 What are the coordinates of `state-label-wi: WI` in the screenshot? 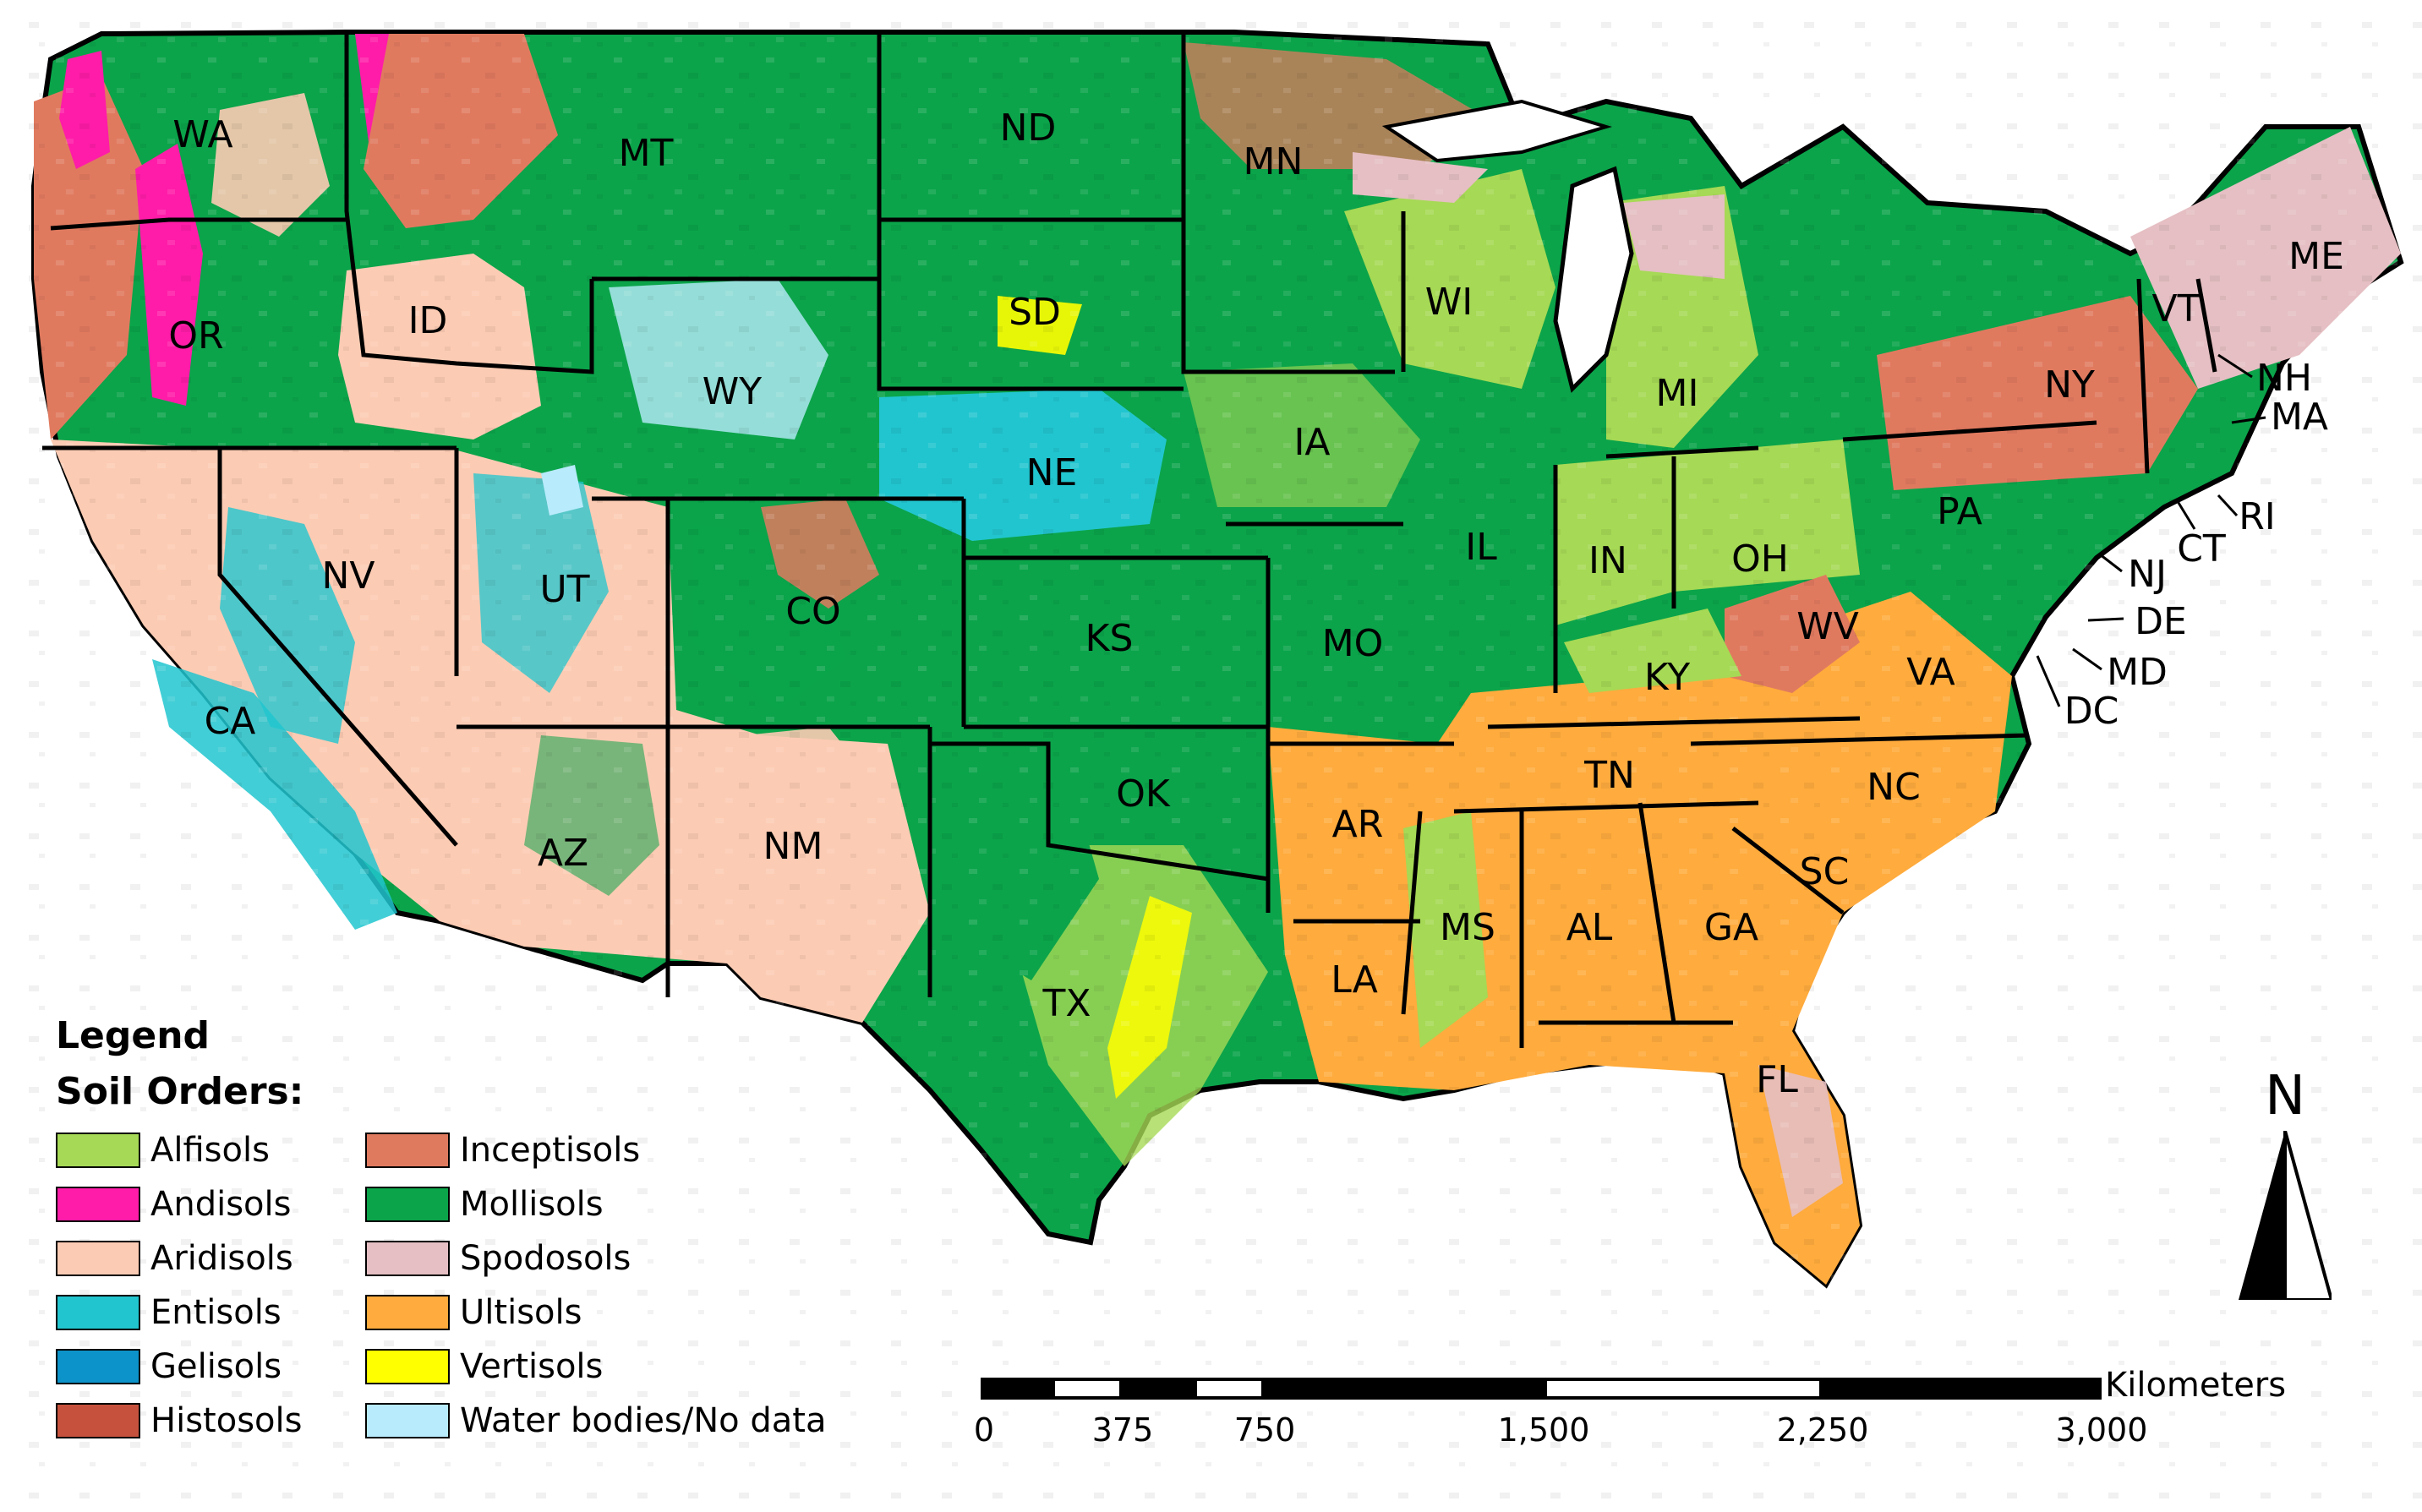 It's located at (1449, 302).